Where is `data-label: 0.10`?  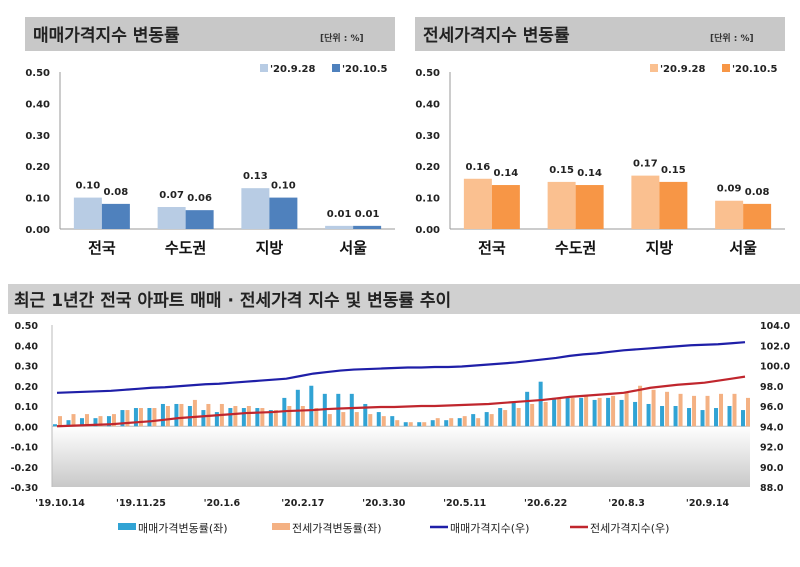
data-label: 0.10 is located at coordinates (88, 186).